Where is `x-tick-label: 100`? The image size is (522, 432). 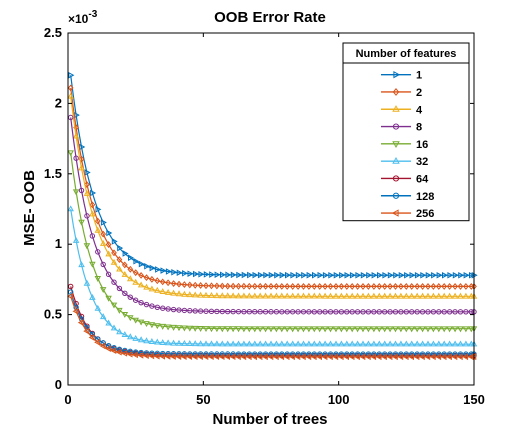
x-tick-label: 100 is located at coordinates (339, 399).